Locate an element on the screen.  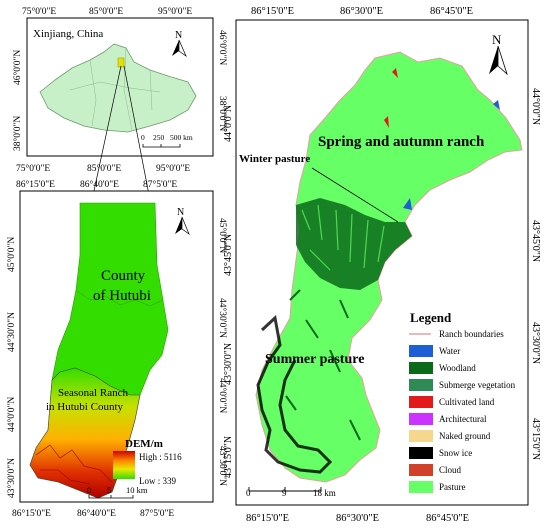
county-label: County is located at coordinates (123, 276).